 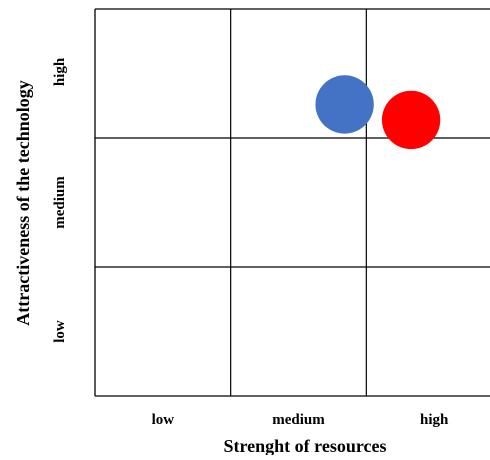 I want to click on x-tick-label-low: low, so click(x=163, y=420).